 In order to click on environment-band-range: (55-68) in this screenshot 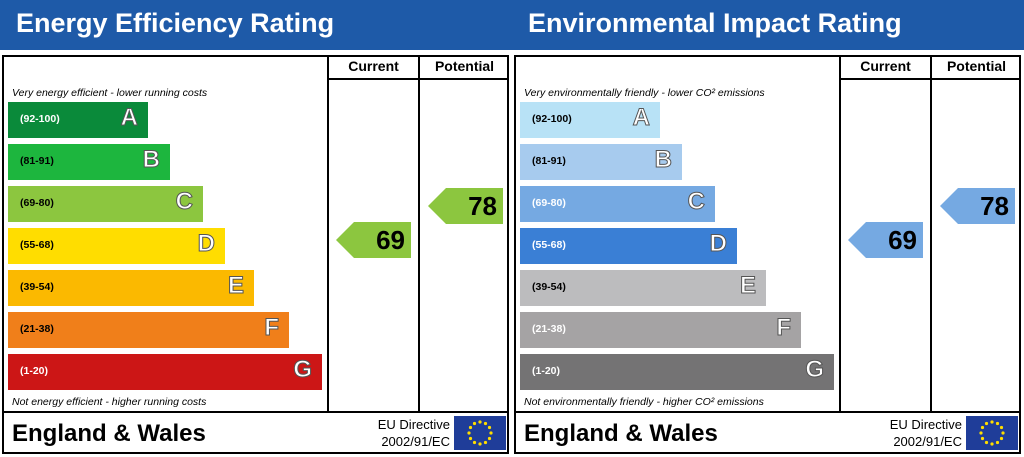, I will do `click(549, 245)`.